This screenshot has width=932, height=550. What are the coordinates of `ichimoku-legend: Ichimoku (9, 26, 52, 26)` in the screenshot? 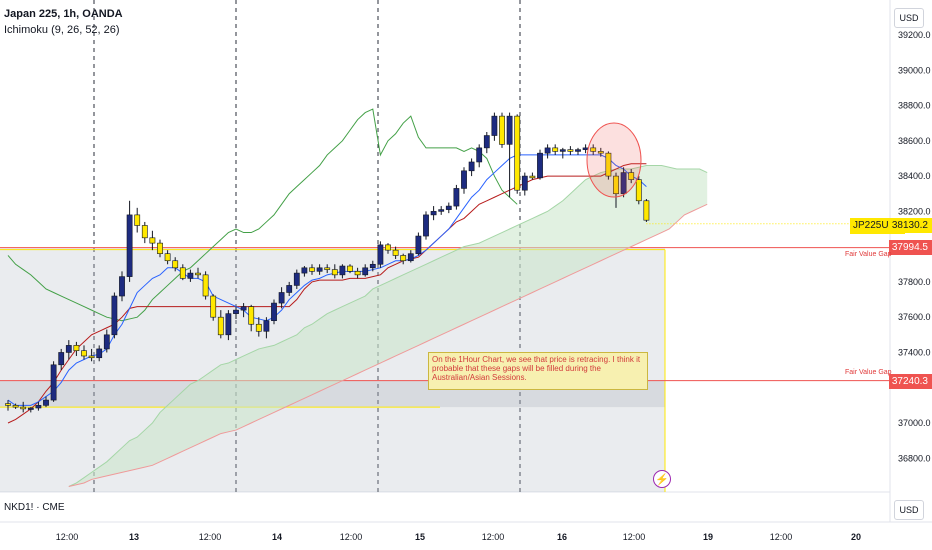 It's located at (62, 30).